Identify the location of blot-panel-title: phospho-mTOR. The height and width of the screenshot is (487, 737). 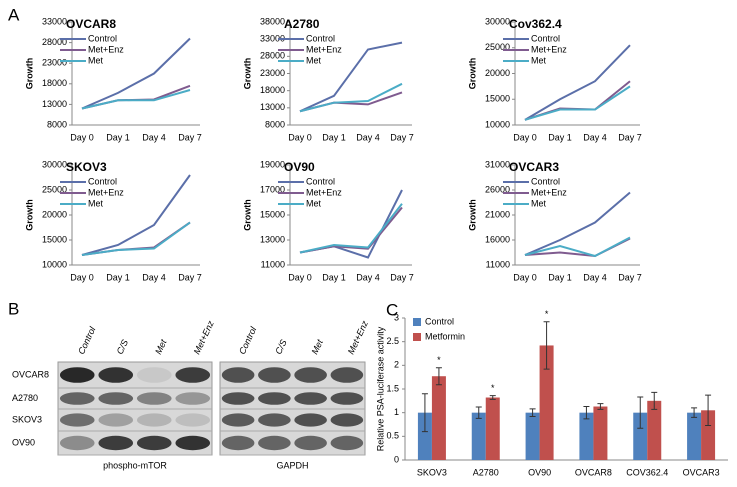
(135, 465).